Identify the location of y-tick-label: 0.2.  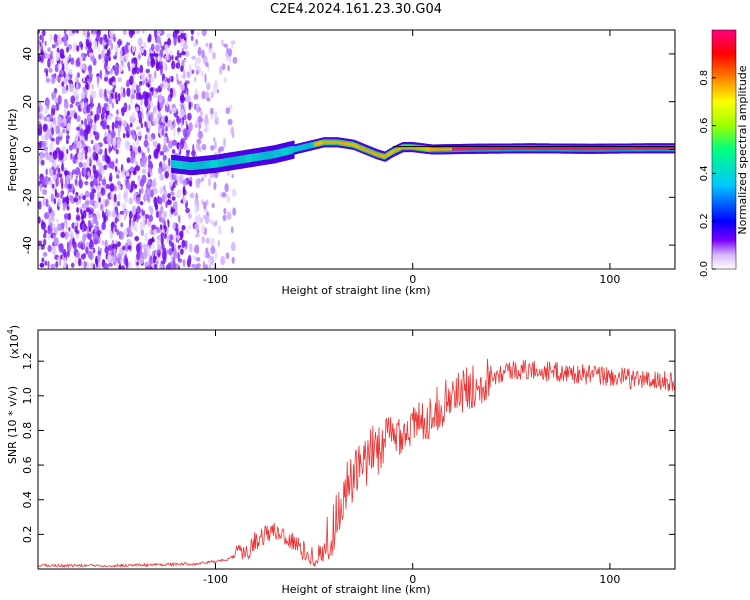
(27, 535).